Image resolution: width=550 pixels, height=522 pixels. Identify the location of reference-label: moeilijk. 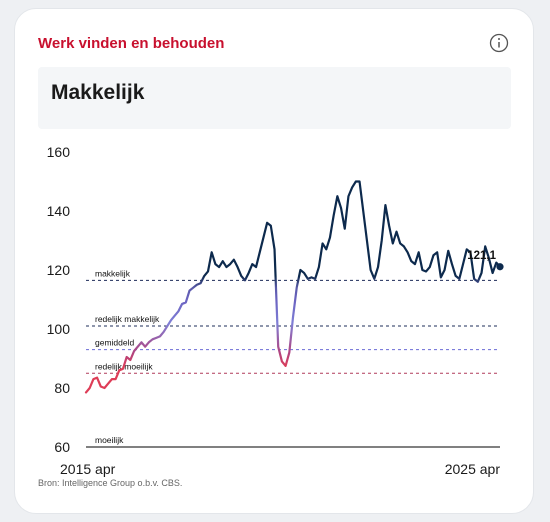
(109, 440).